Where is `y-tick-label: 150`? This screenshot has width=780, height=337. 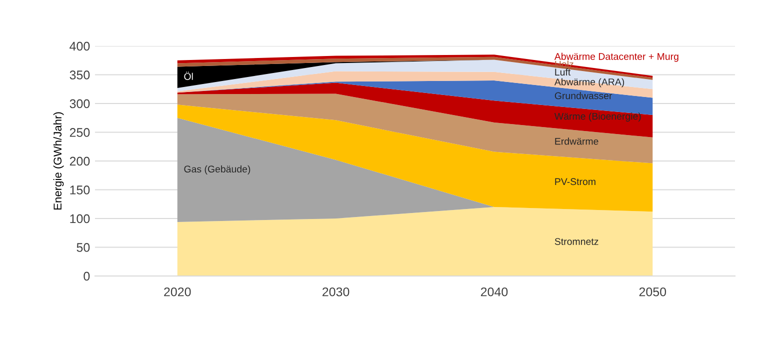 y-tick-label: 150 is located at coordinates (80, 190).